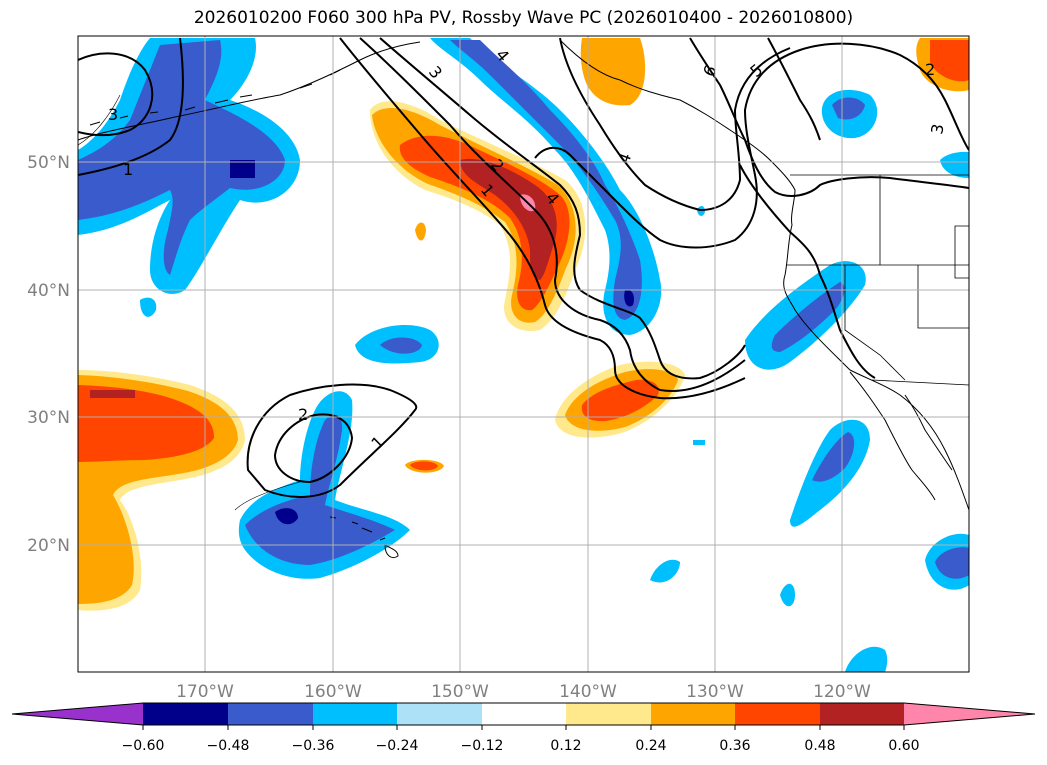 The width and height of the screenshot is (1047, 765). I want to click on colorbar-tick-label: 0.24, so click(650, 746).